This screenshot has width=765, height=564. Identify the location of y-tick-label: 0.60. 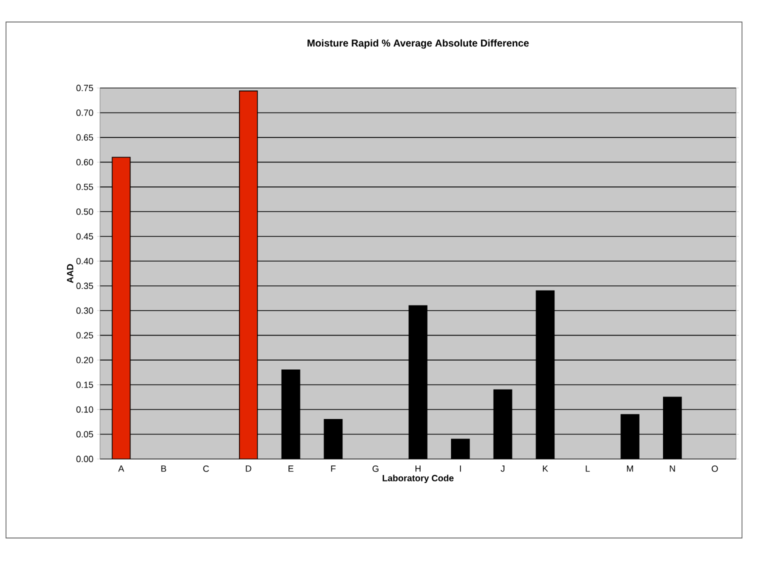
(85, 162).